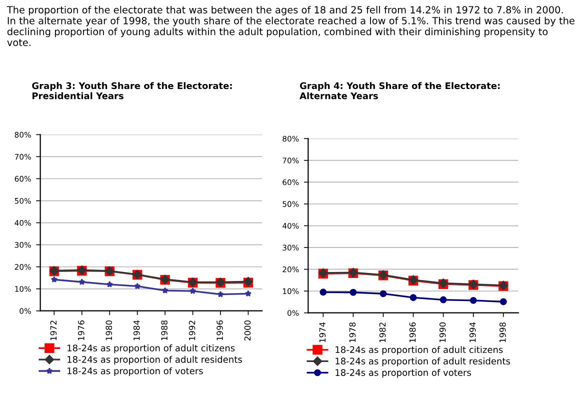 This screenshot has width=576, height=396. I want to click on x-tick-label: 1990, so click(442, 332).